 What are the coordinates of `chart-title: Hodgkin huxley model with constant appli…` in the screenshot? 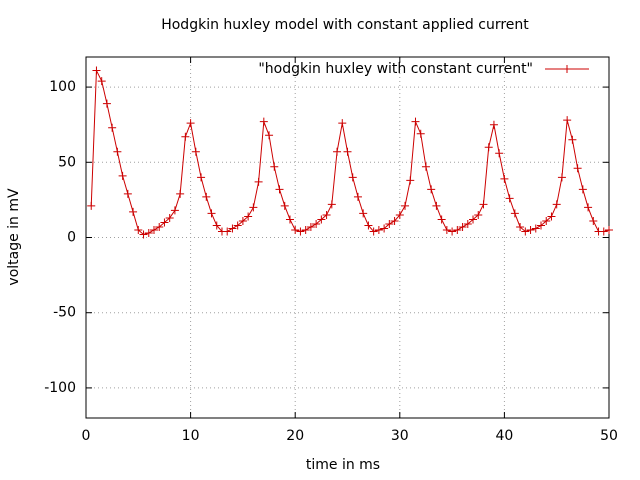 It's located at (345, 25).